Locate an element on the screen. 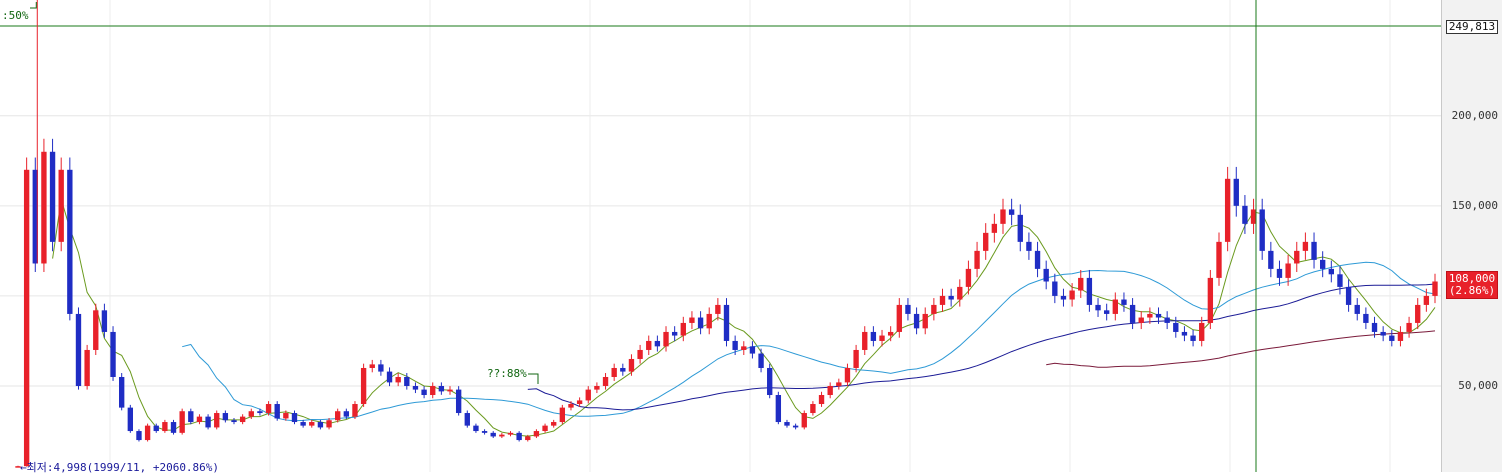 This screenshot has width=1502, height=474. high-marker-label: :50% is located at coordinates (15, 15).